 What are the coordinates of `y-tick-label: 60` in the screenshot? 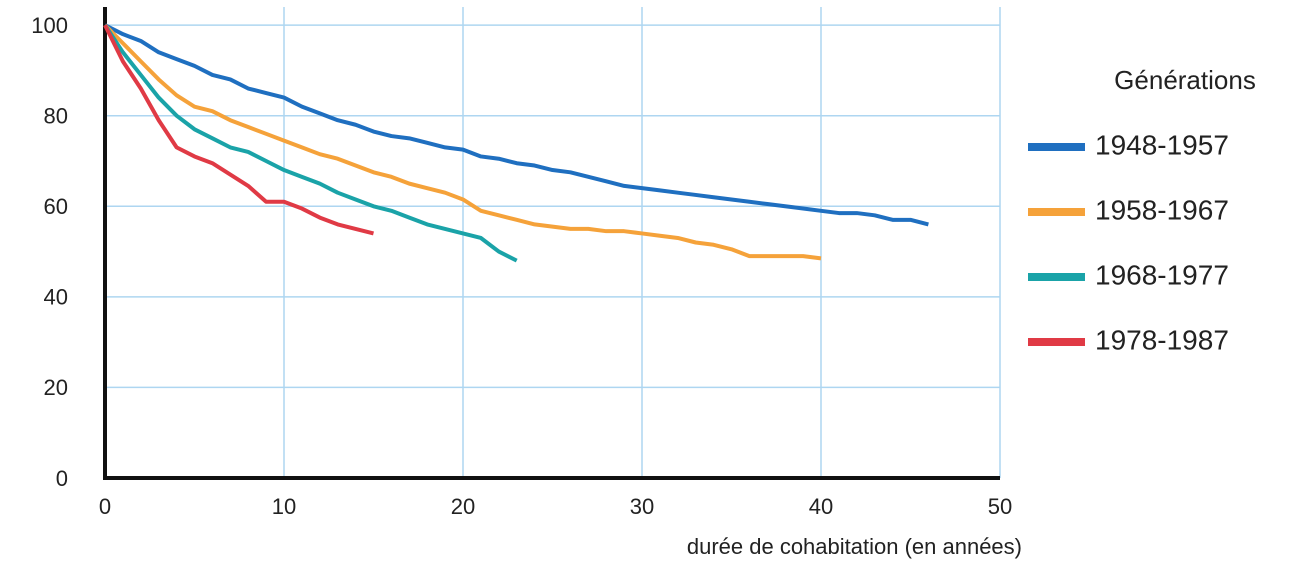 It's located at (56, 206).